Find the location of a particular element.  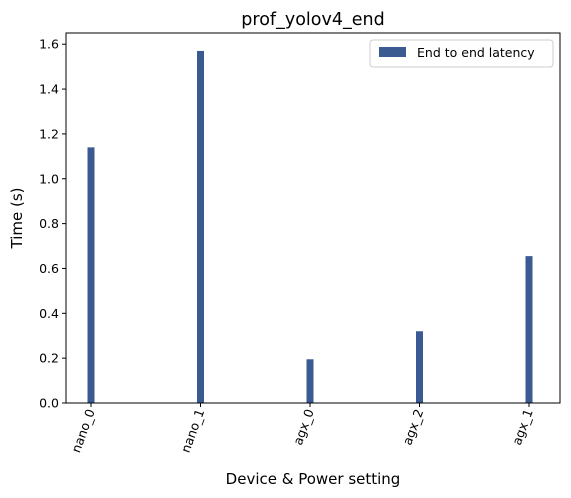

y-tick-label: 1.2 is located at coordinates (49, 133).